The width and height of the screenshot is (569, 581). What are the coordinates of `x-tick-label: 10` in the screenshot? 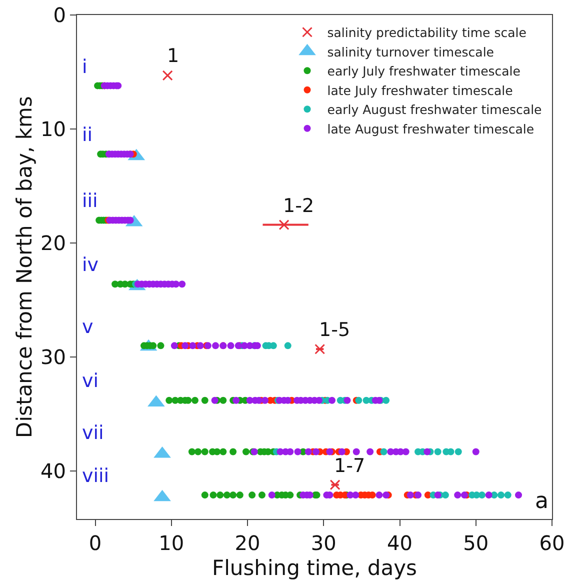 It's located at (171, 543).